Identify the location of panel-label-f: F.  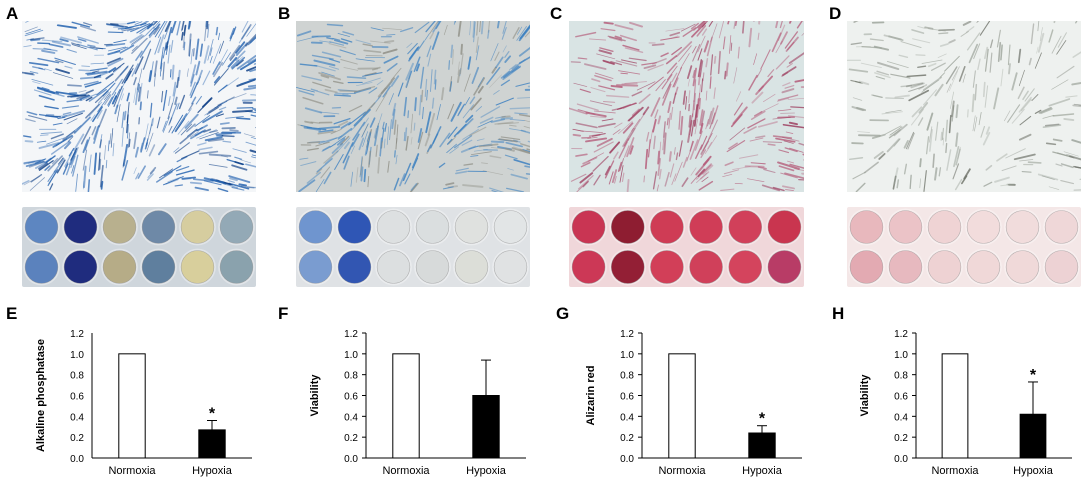
(283, 313).